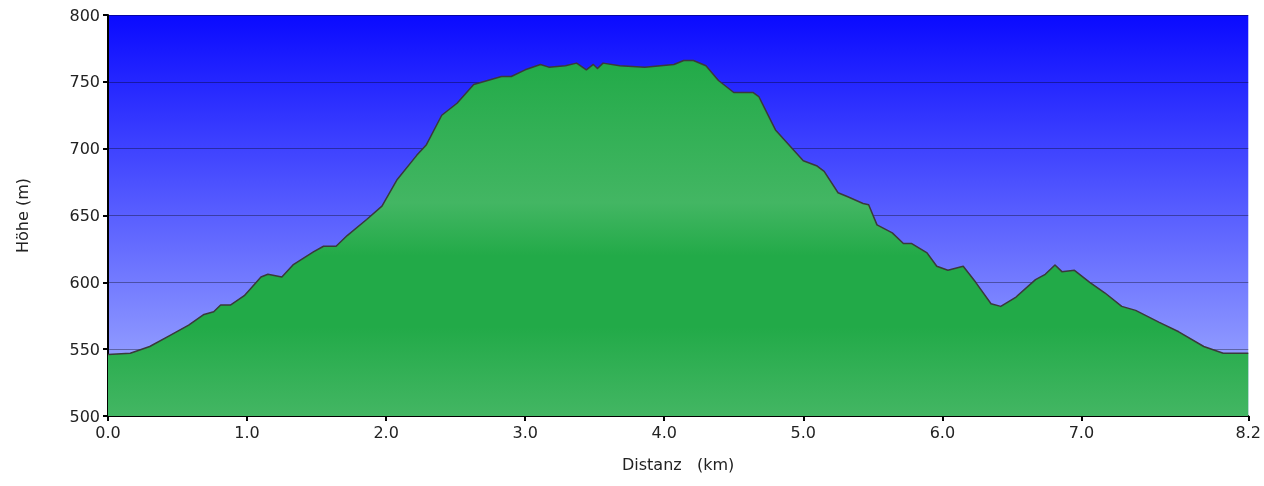  I want to click on x-axis-title: Distanz (km), so click(678, 464).